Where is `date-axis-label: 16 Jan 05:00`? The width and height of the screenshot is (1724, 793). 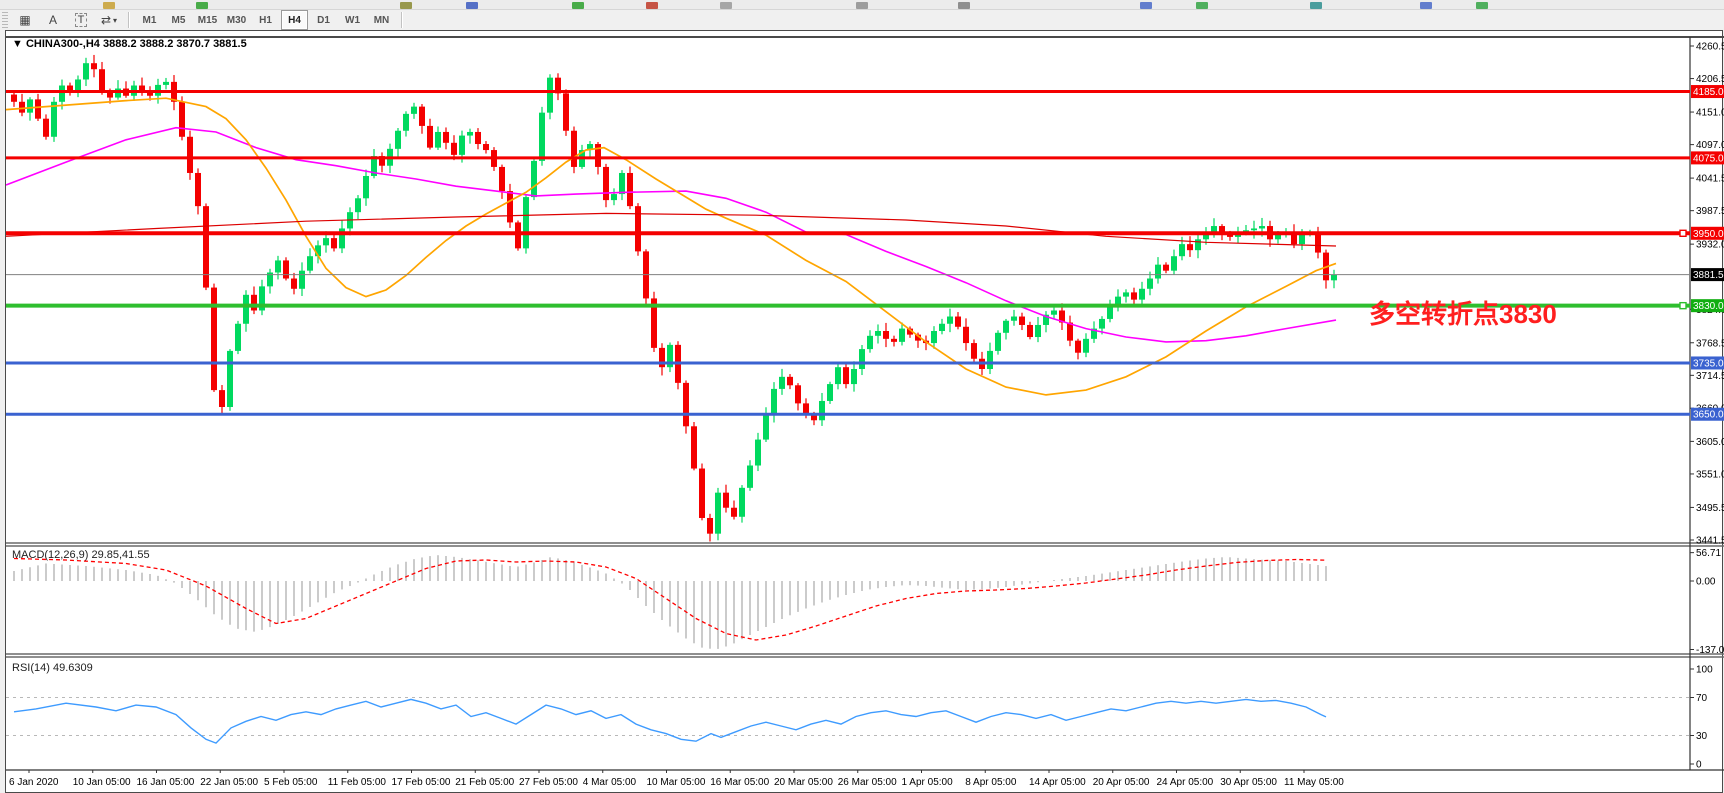
date-axis-label: 16 Jan 05:00 is located at coordinates (166, 782).